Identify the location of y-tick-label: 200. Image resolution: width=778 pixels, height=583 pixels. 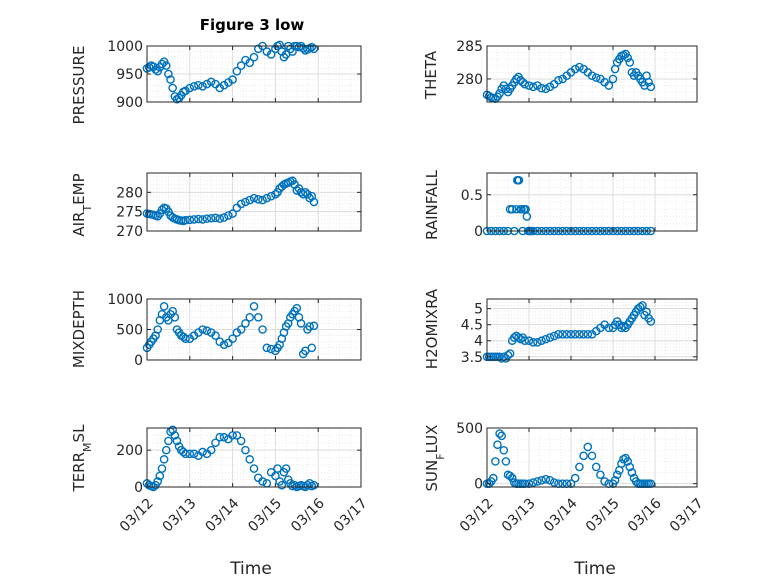
(129, 451).